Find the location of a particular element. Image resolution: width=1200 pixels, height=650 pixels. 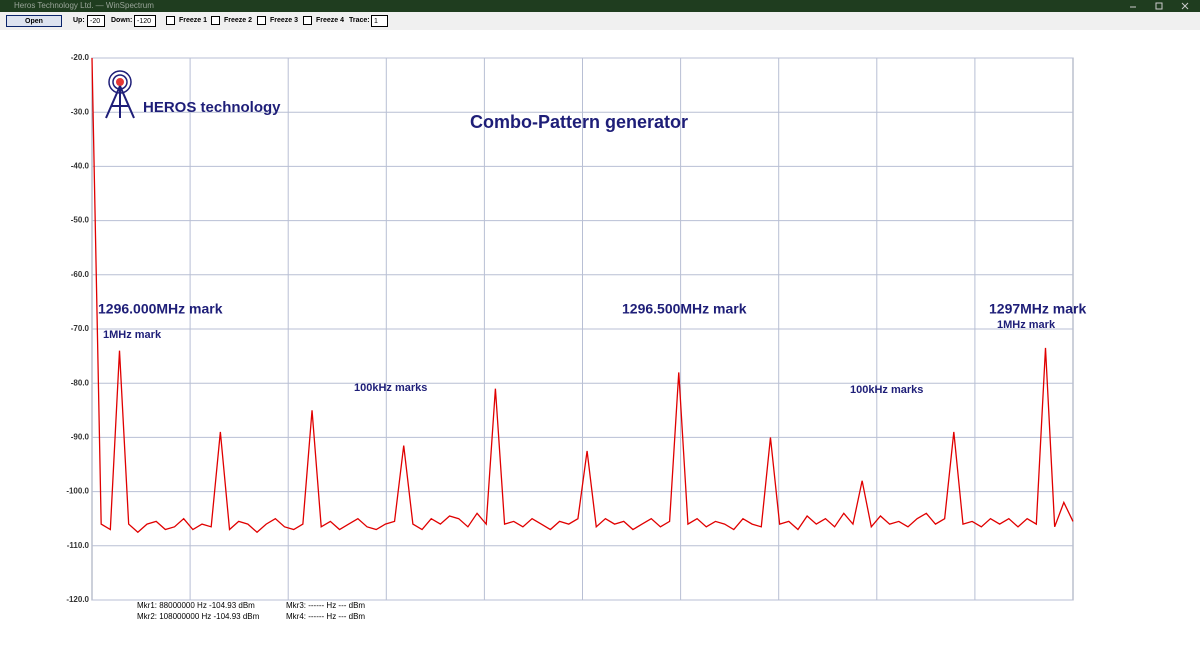

freeze-label: Freeze 3 is located at coordinates (284, 20).